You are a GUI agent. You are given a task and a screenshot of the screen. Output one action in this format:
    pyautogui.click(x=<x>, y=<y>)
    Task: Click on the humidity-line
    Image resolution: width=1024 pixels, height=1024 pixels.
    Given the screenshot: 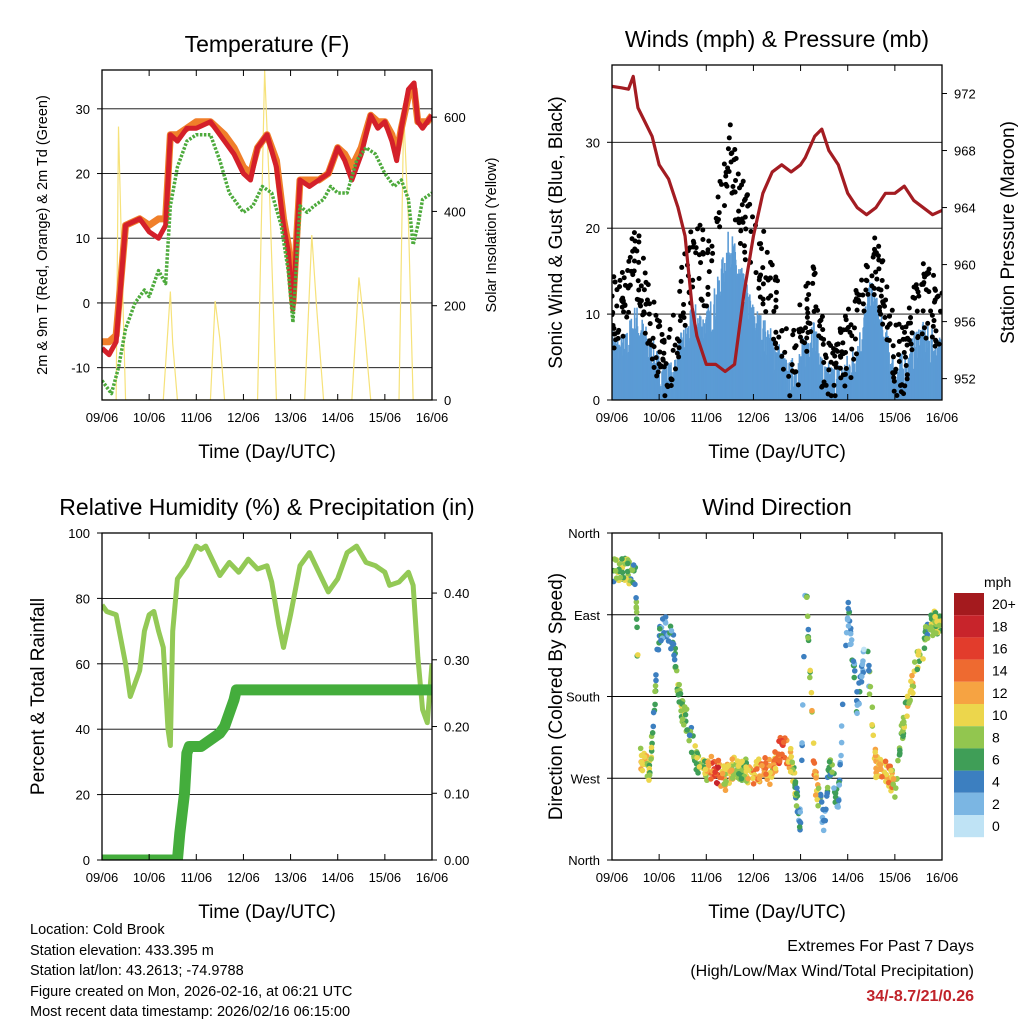 What is the action you would take?
    pyautogui.click(x=267, y=646)
    